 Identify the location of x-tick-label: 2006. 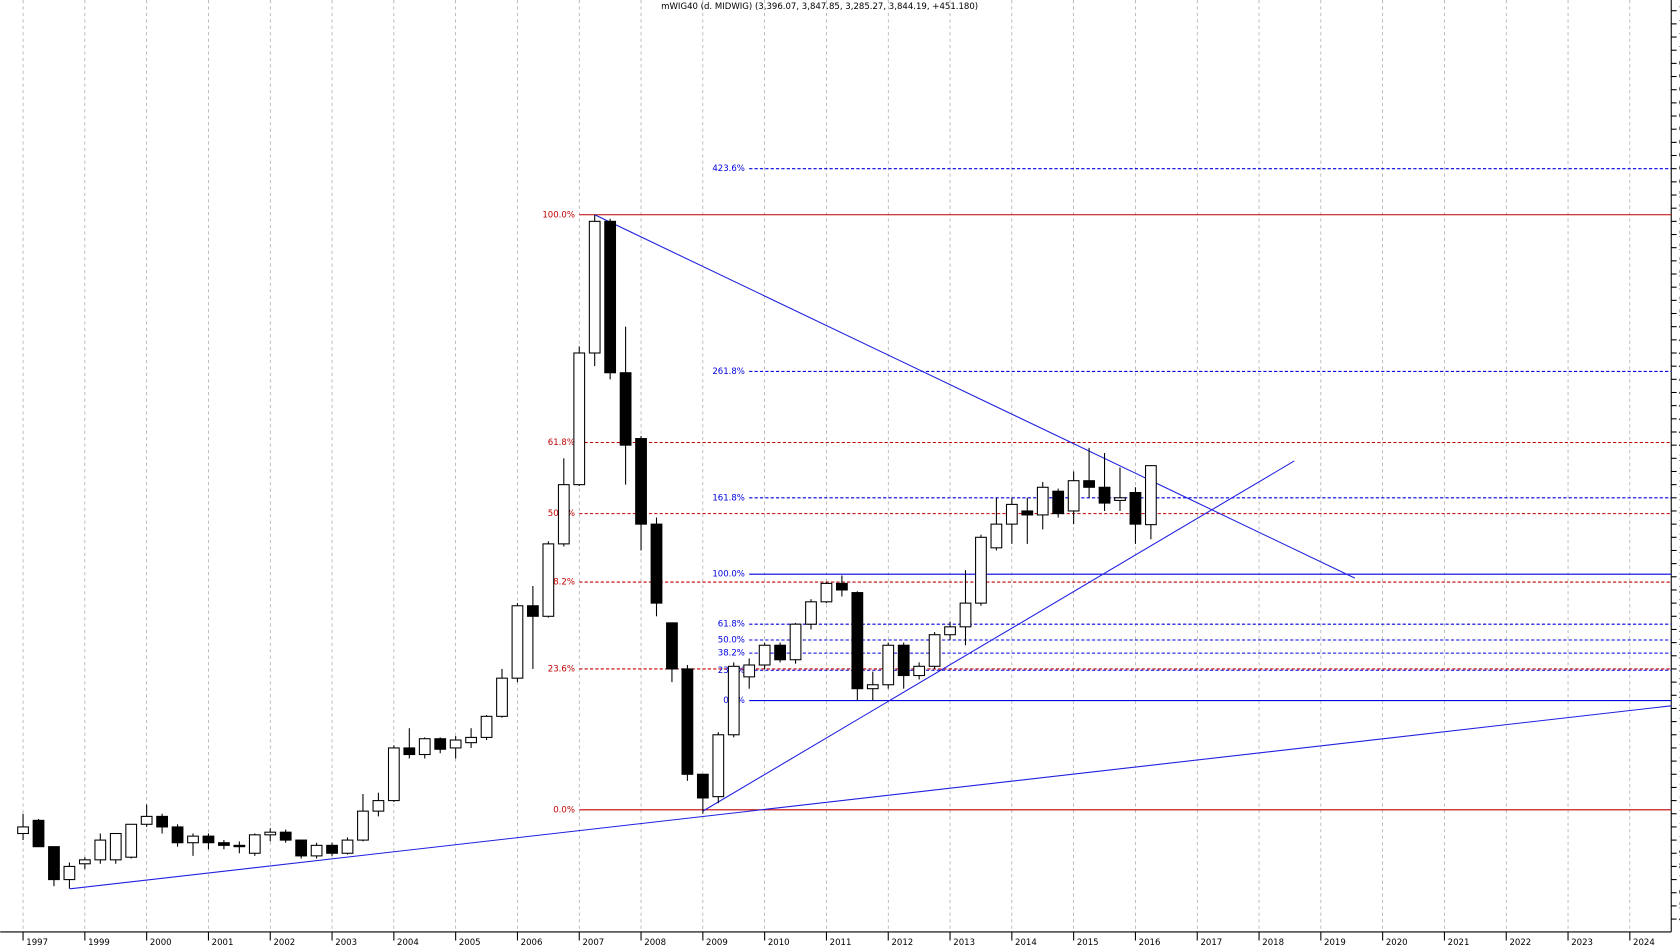
(532, 943).